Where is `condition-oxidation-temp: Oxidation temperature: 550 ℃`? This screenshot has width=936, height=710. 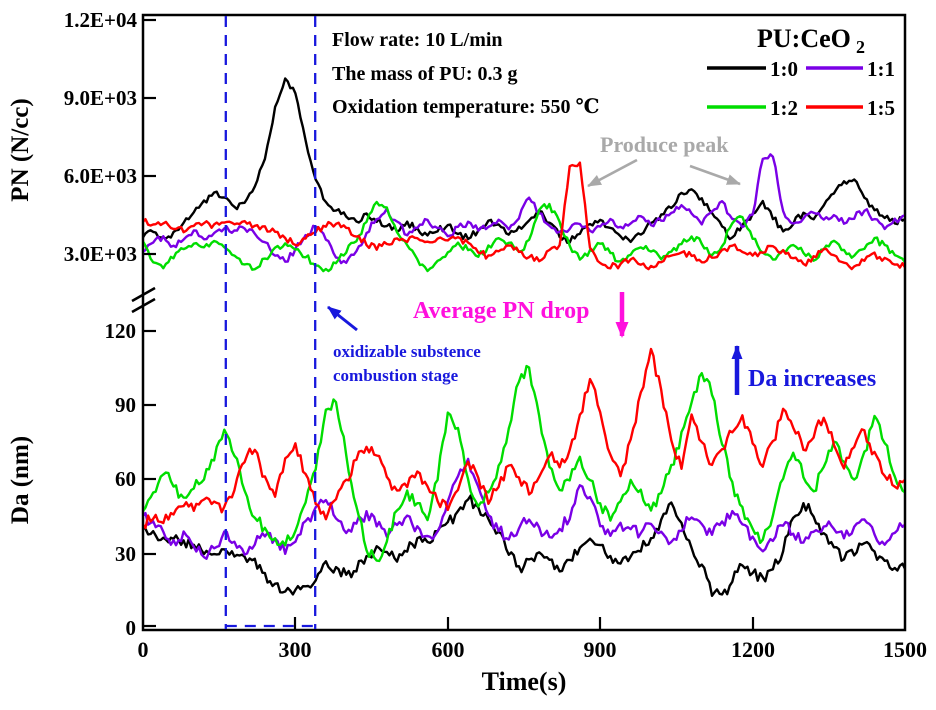
condition-oxidation-temp: Oxidation temperature: 550 ℃ is located at coordinates (465, 107).